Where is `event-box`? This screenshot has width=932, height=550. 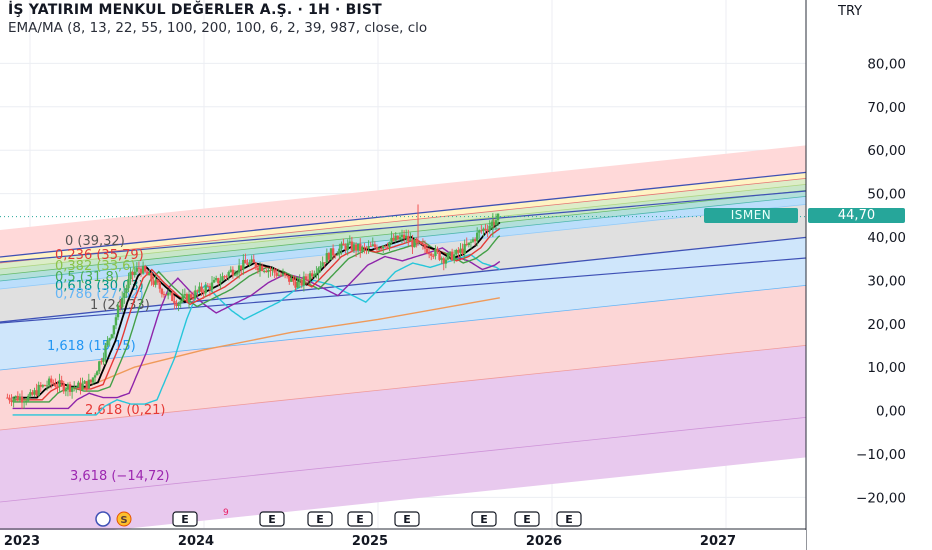 event-box is located at coordinates (320, 519).